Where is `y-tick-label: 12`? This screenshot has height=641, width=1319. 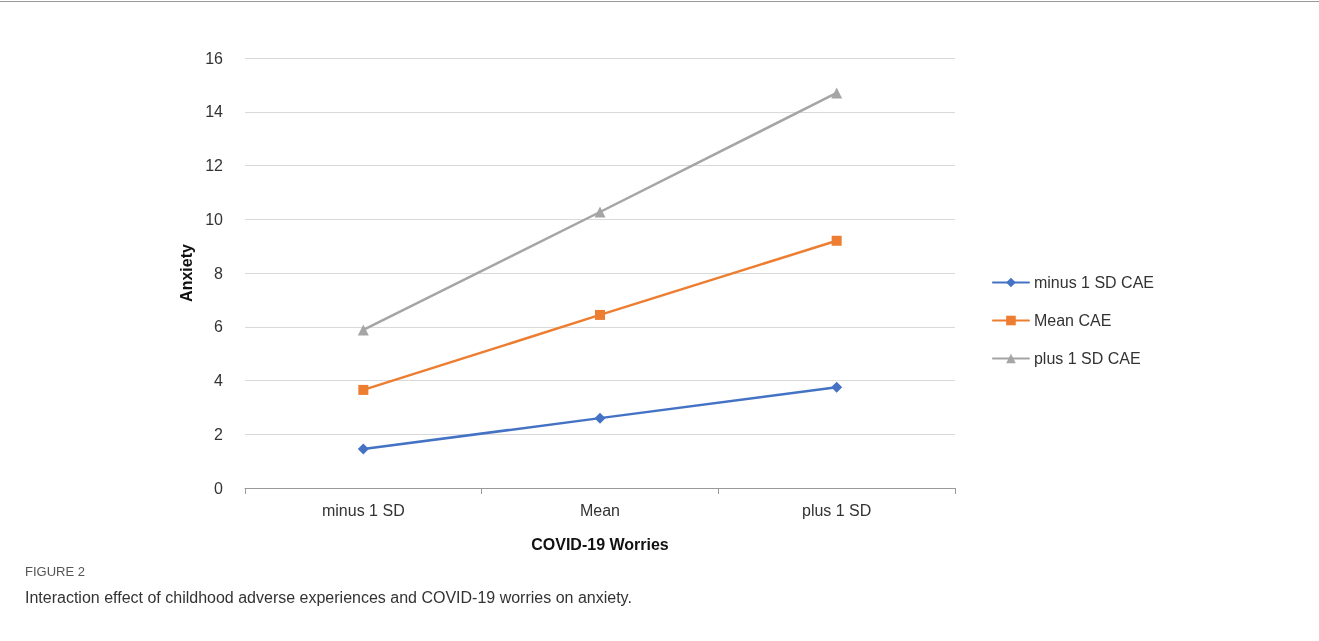
y-tick-label: 12 is located at coordinates (214, 165).